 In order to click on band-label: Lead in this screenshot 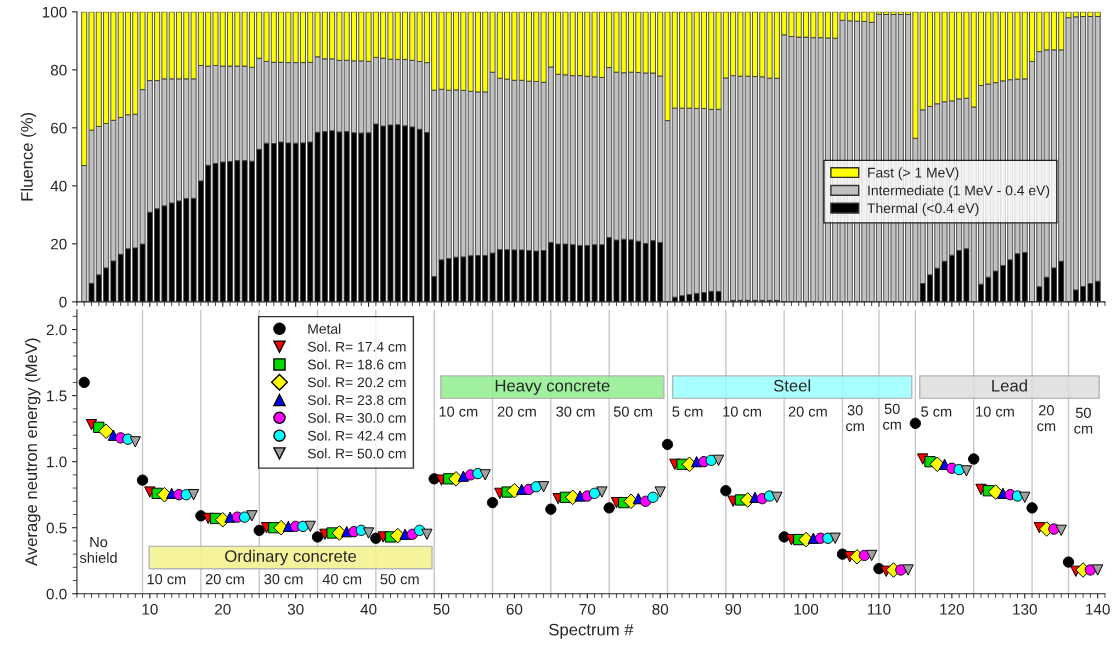, I will do `click(1009, 385)`.